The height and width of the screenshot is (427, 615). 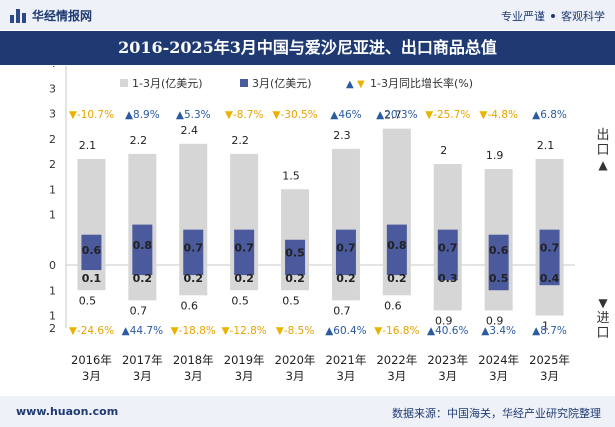 What do you see at coordinates (240, 140) in the screenshot?
I see `export-cumulative-label: 2.2` at bounding box center [240, 140].